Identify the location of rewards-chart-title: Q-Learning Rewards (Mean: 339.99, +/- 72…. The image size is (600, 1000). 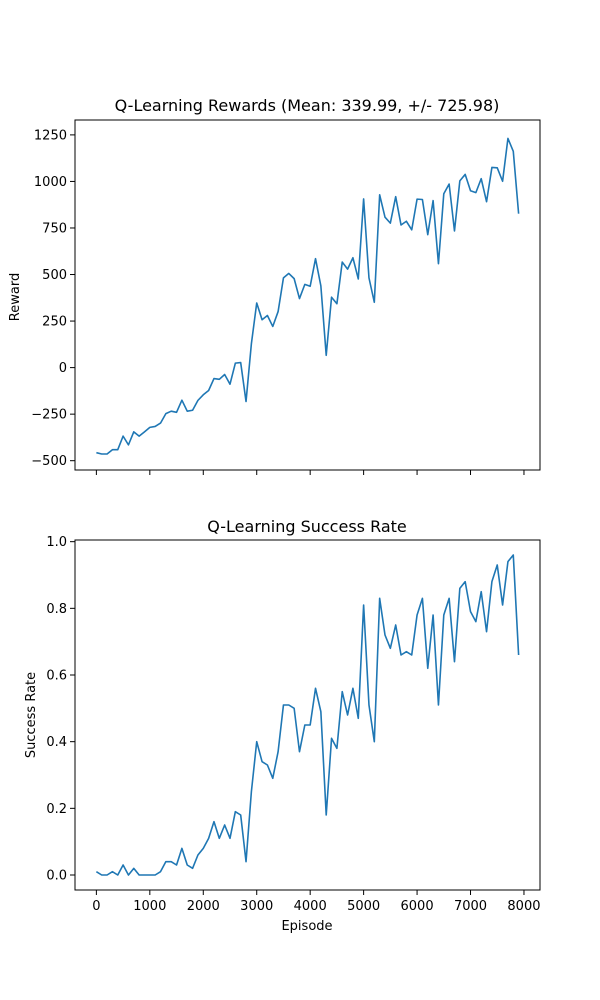
(307, 105).